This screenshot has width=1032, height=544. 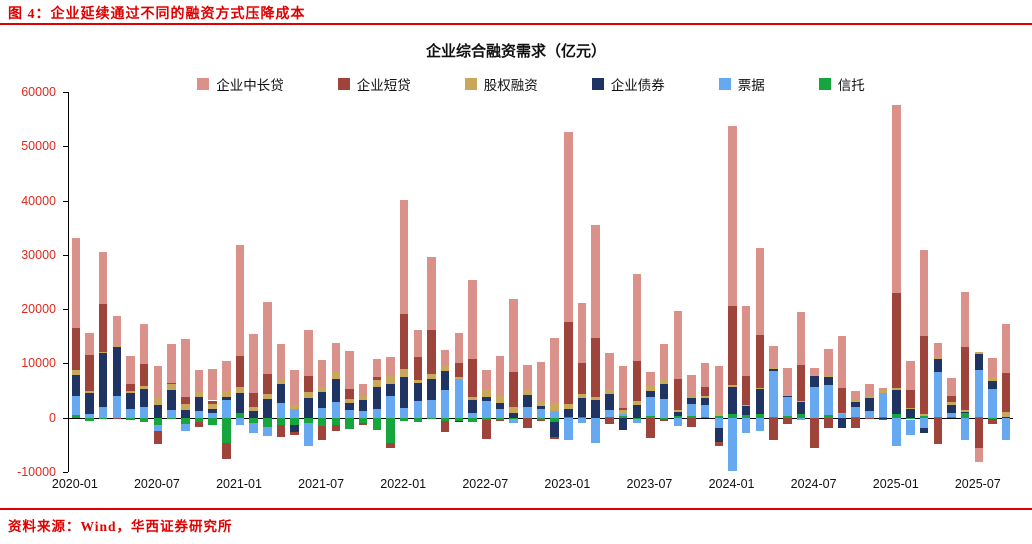 What do you see at coordinates (52, 417) in the screenshot?
I see `y-tick-label: 0` at bounding box center [52, 417].